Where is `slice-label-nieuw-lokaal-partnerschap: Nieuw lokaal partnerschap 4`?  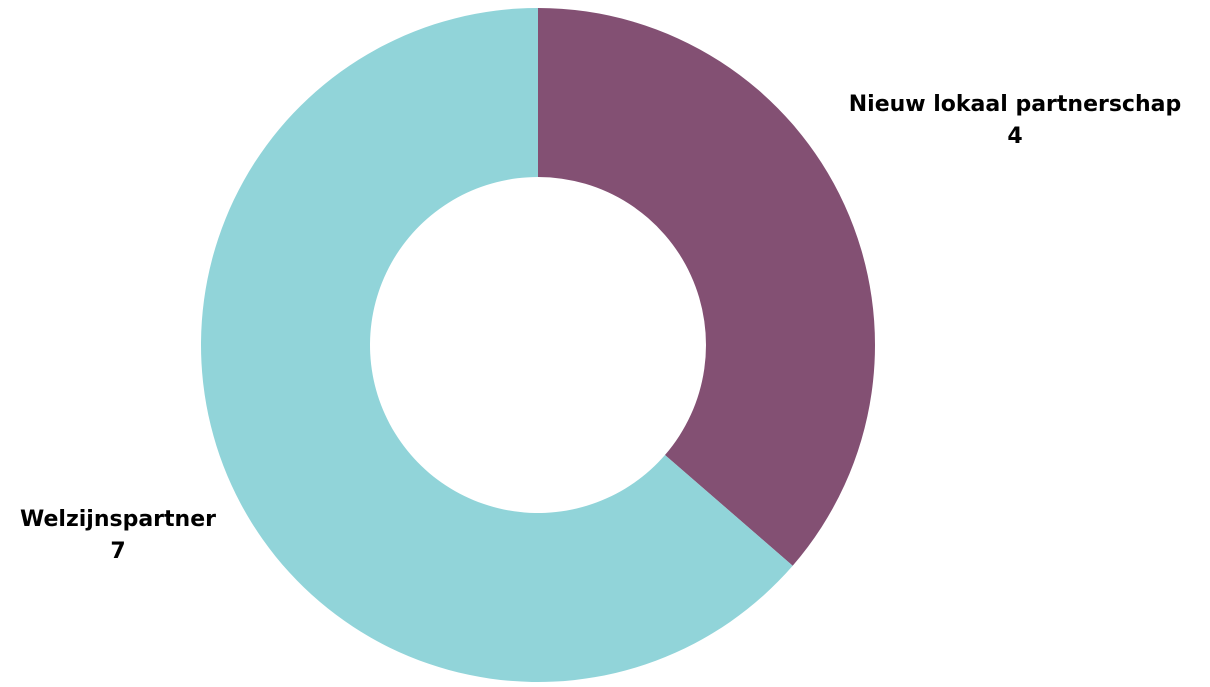 slice-label-nieuw-lokaal-partnerschap: Nieuw lokaal partnerschap 4 is located at coordinates (1015, 121).